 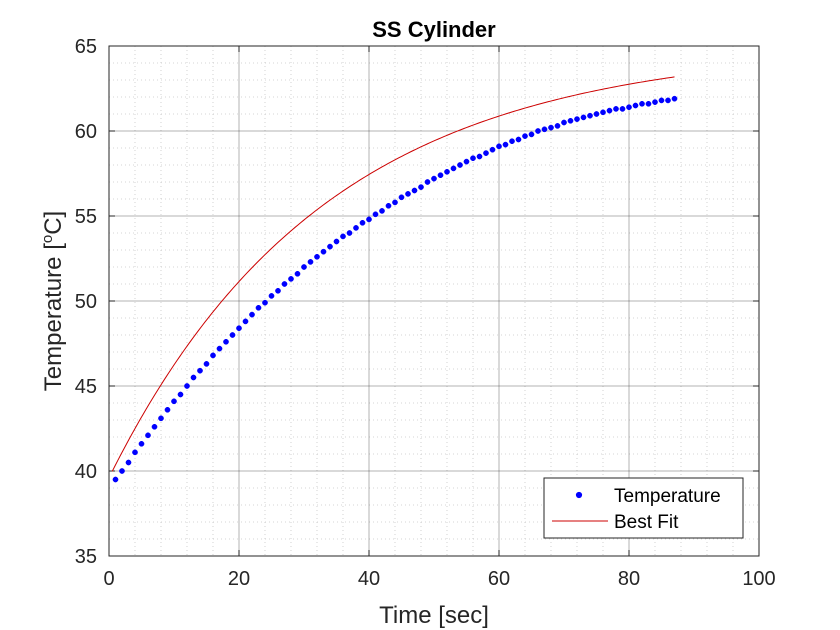 What do you see at coordinates (53, 223) in the screenshot?
I see `y-axis-label-tail: C]` at bounding box center [53, 223].